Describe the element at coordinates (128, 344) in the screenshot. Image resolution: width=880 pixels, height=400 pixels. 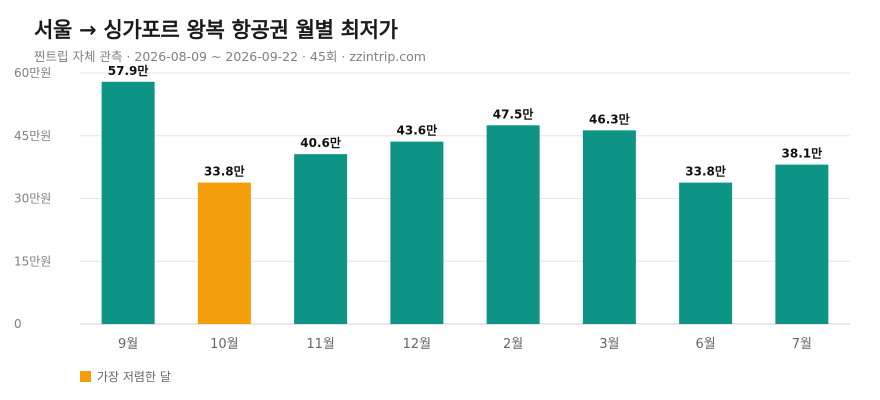
I see `x-tick-label: 9월` at that location.